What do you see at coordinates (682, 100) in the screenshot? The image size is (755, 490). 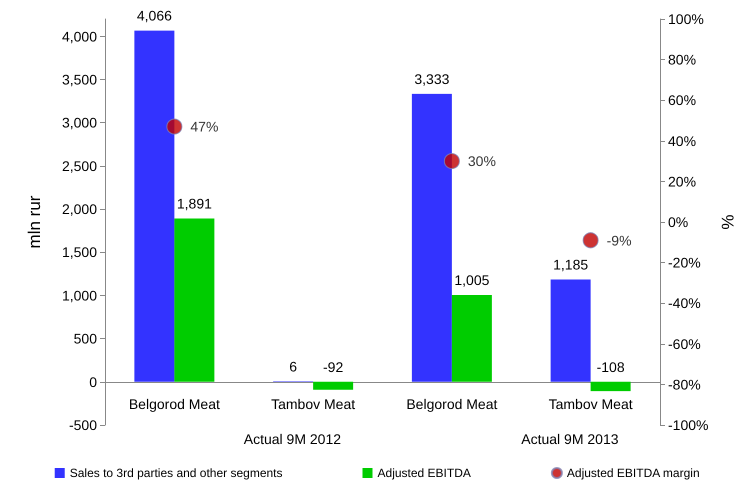 I see `y2-tick-label: 60%` at bounding box center [682, 100].